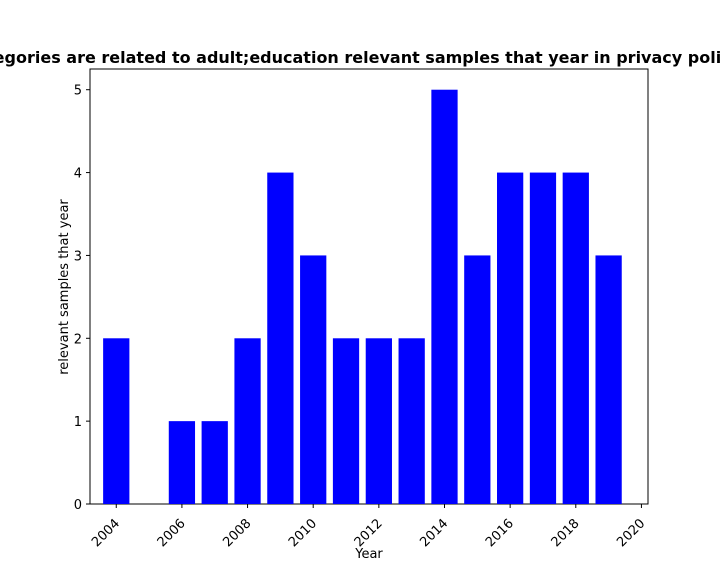  I want to click on bar-2009, so click(280, 338).